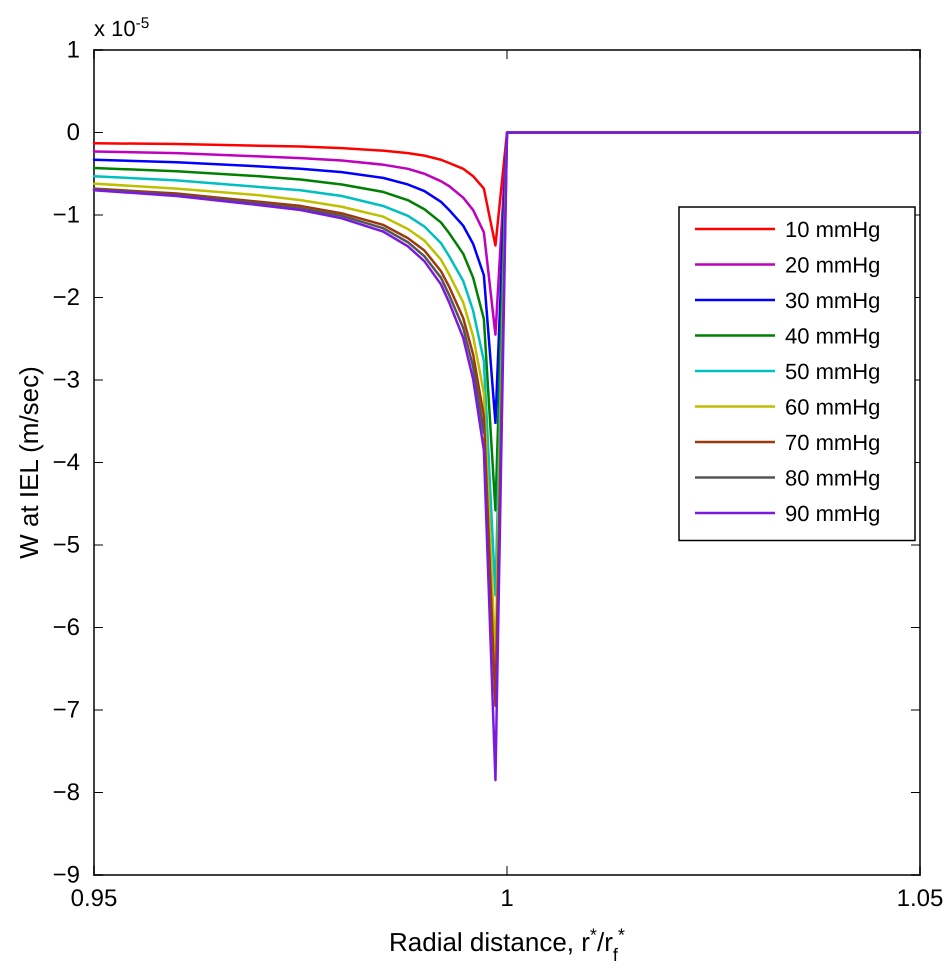  What do you see at coordinates (832, 265) in the screenshot?
I see `legend-label: 20 mmHg` at bounding box center [832, 265].